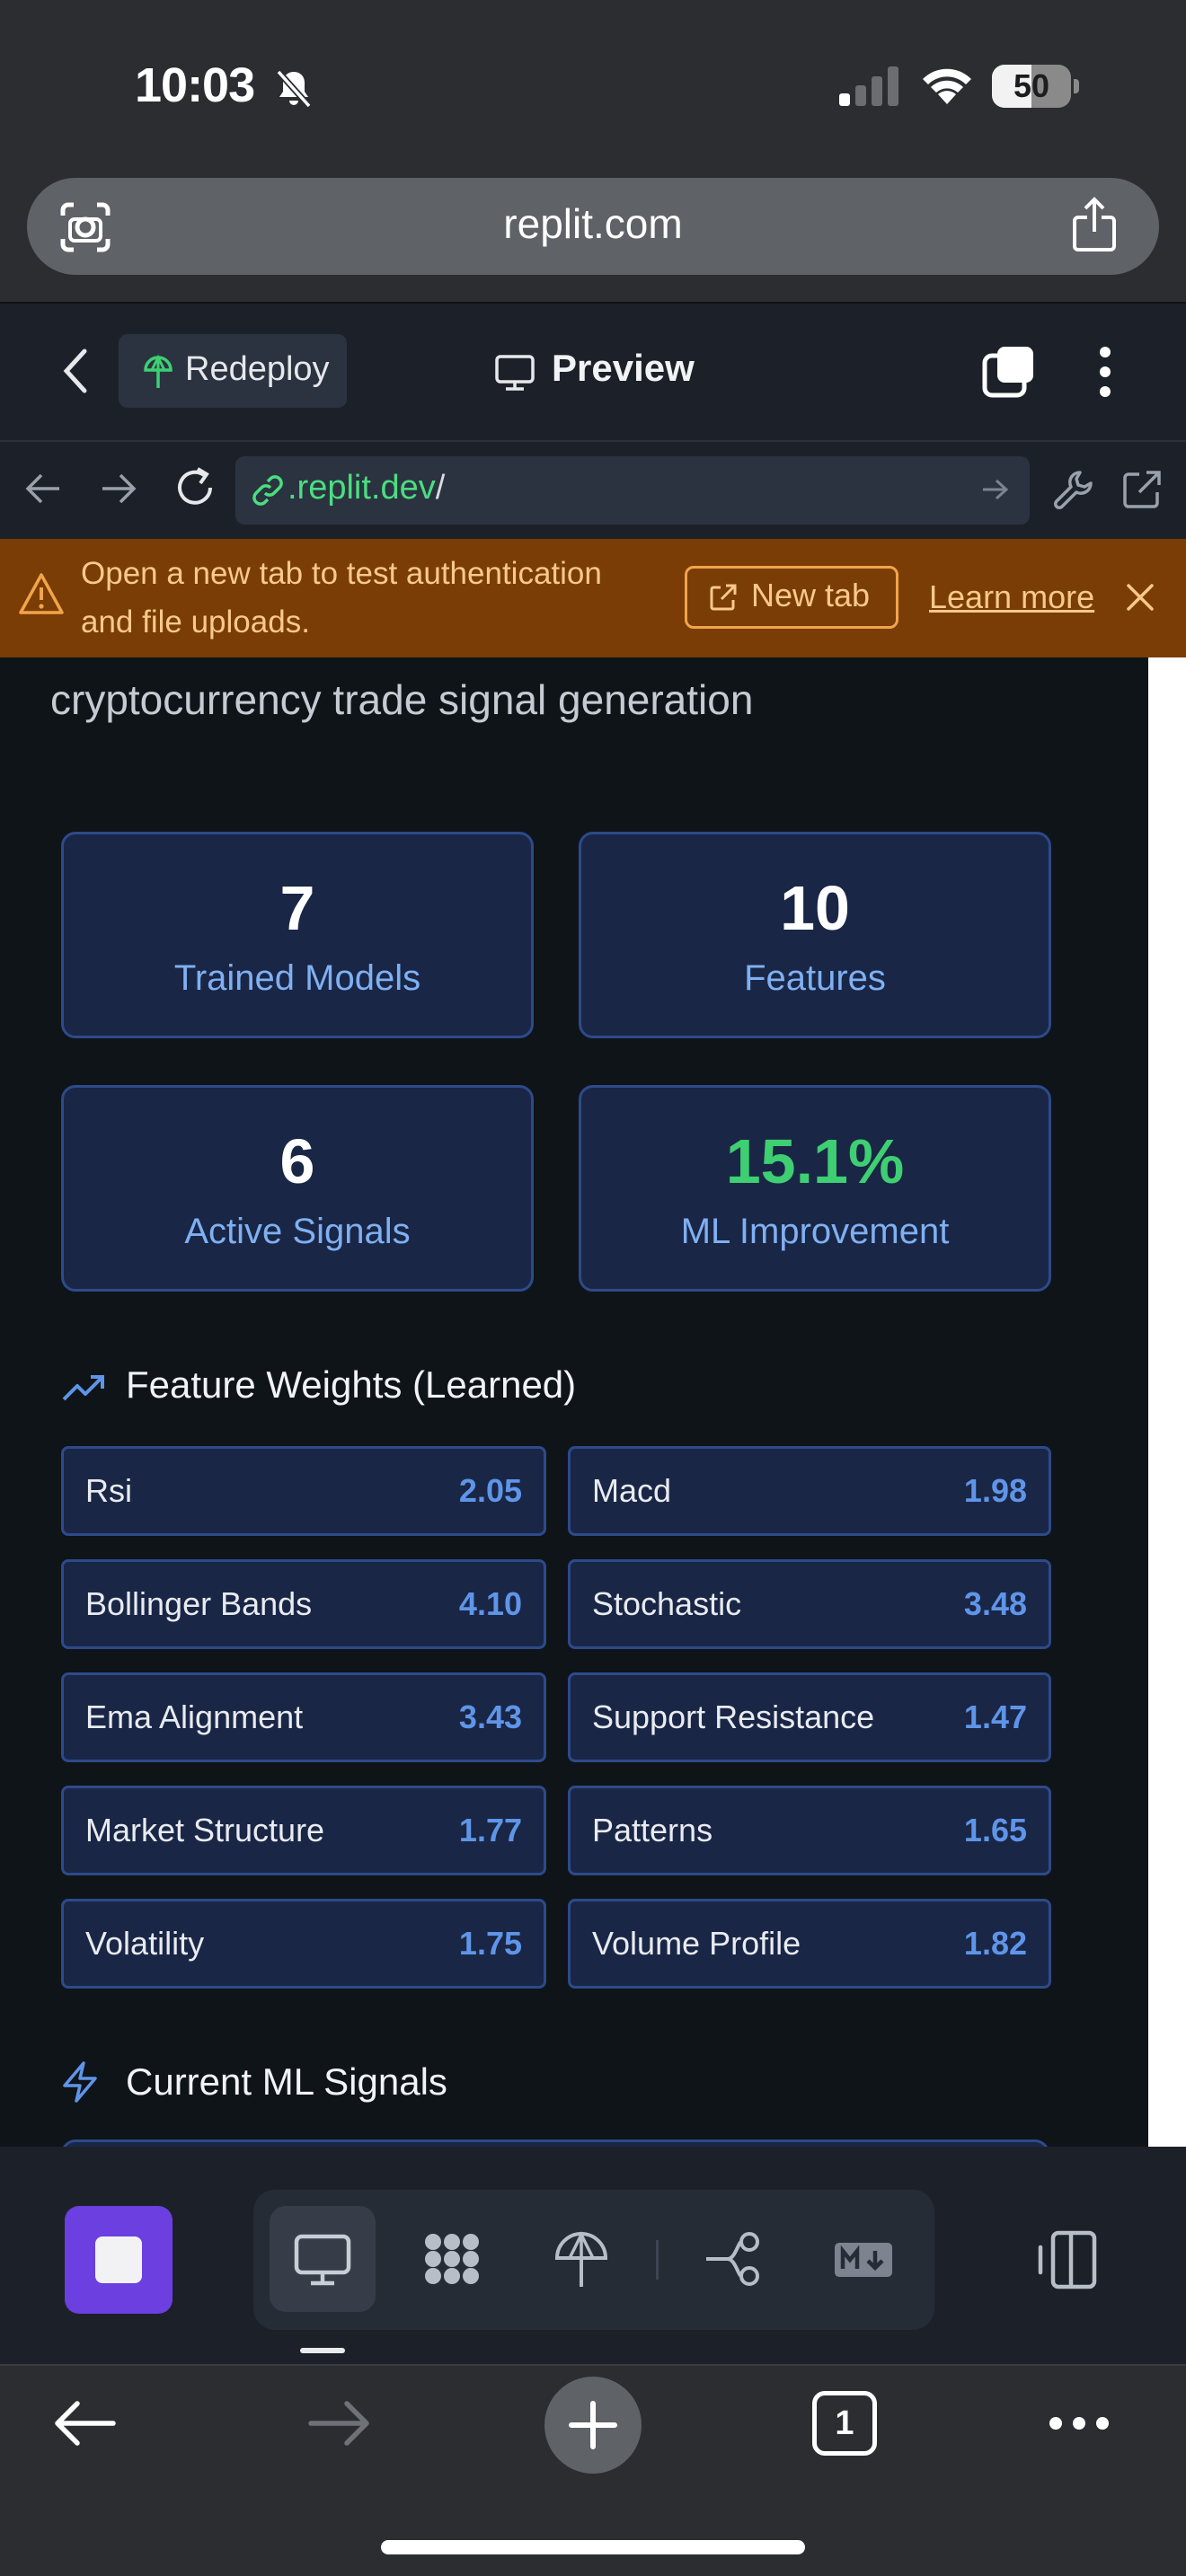  I want to click on trending-up-icon, so click(83, 1388).